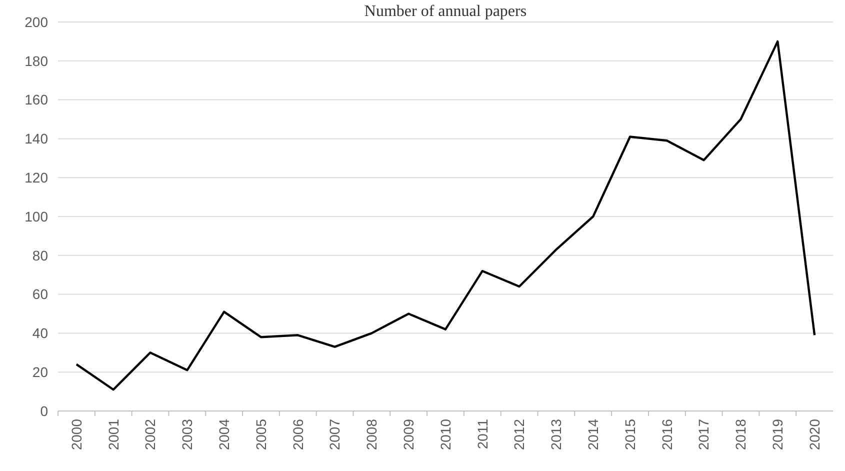  I want to click on x-tick-label: 2020, so click(814, 434).